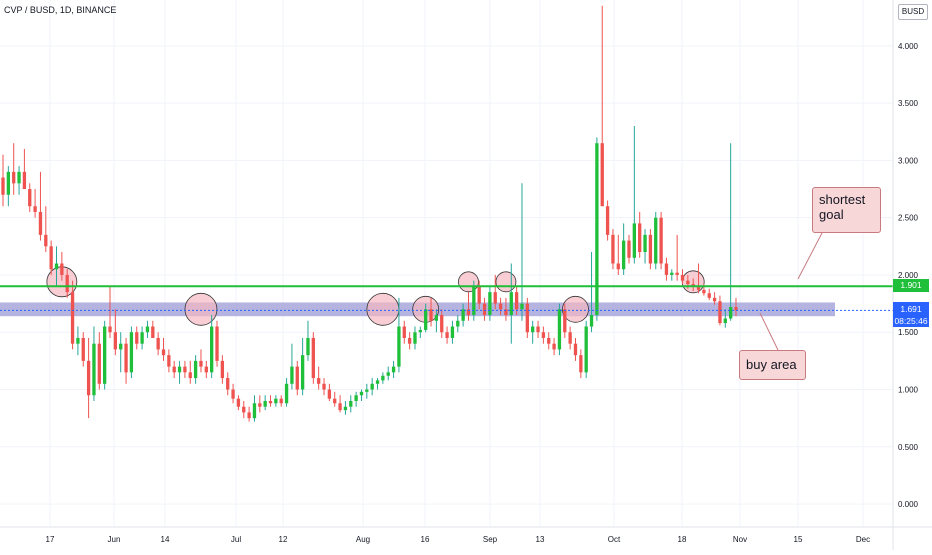 The width and height of the screenshot is (932, 555). I want to click on currency-label: BUSD, so click(913, 12).